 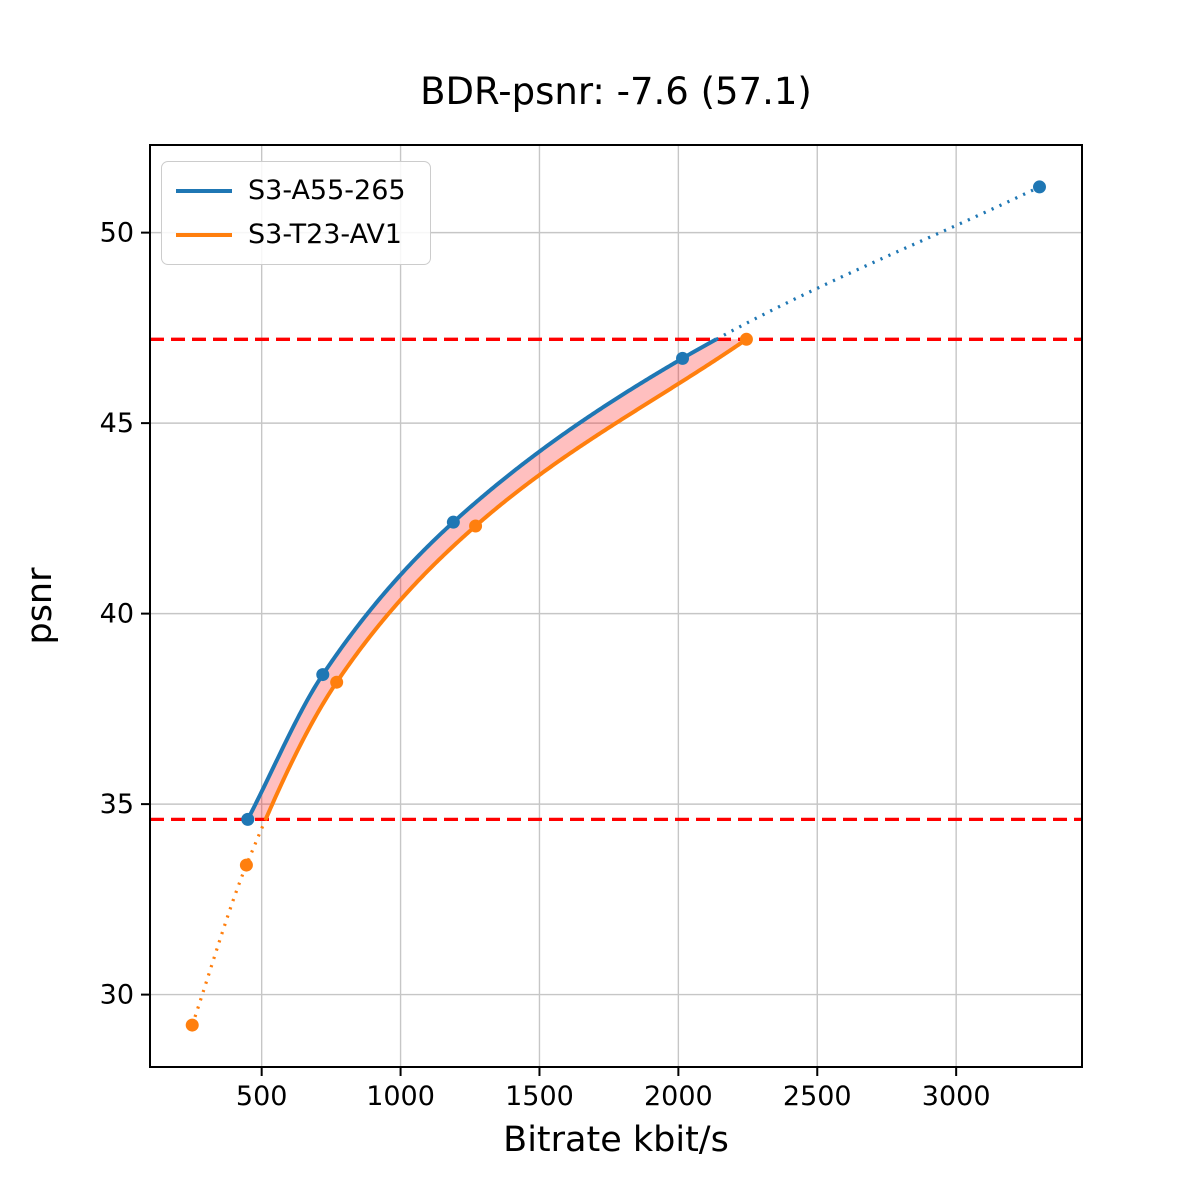 I want to click on curve-s3-a55-265-dotted, so click(x=878, y=263).